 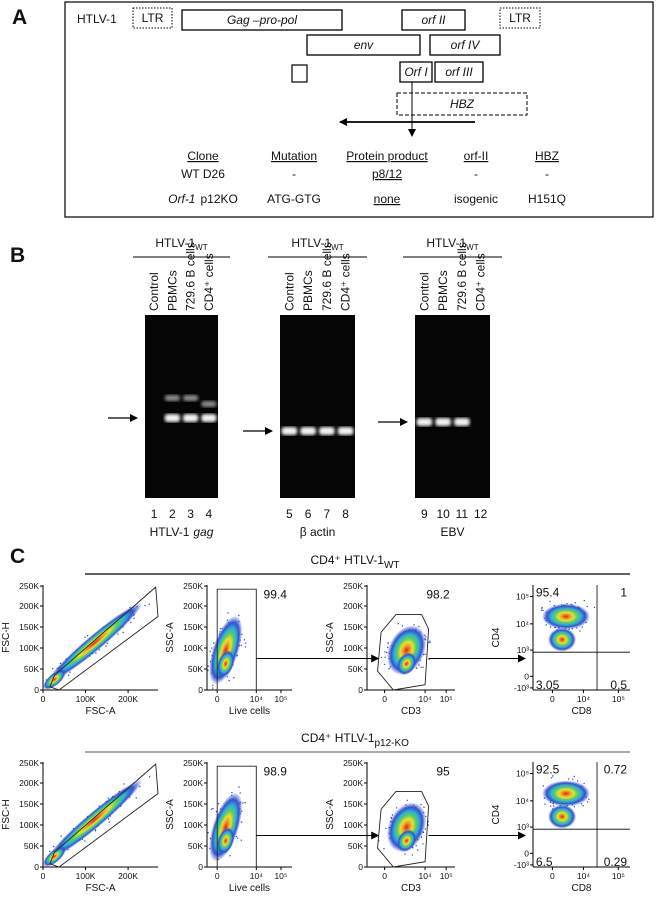 I want to click on lane-number: 1, so click(x=154, y=514).